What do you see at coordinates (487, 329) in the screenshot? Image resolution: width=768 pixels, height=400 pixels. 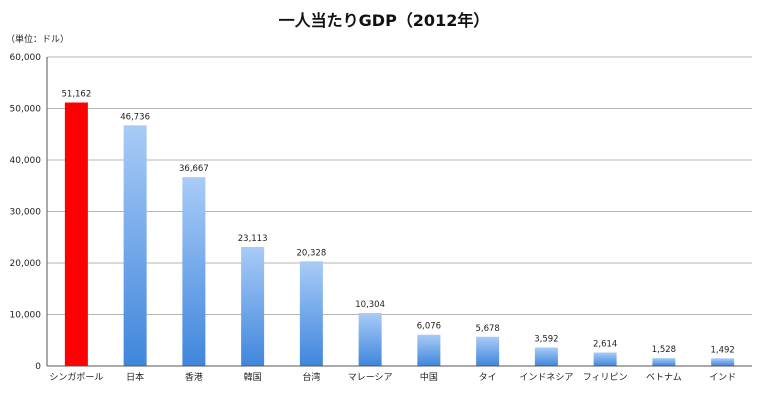 I see `data-label: 5,678` at bounding box center [487, 329].